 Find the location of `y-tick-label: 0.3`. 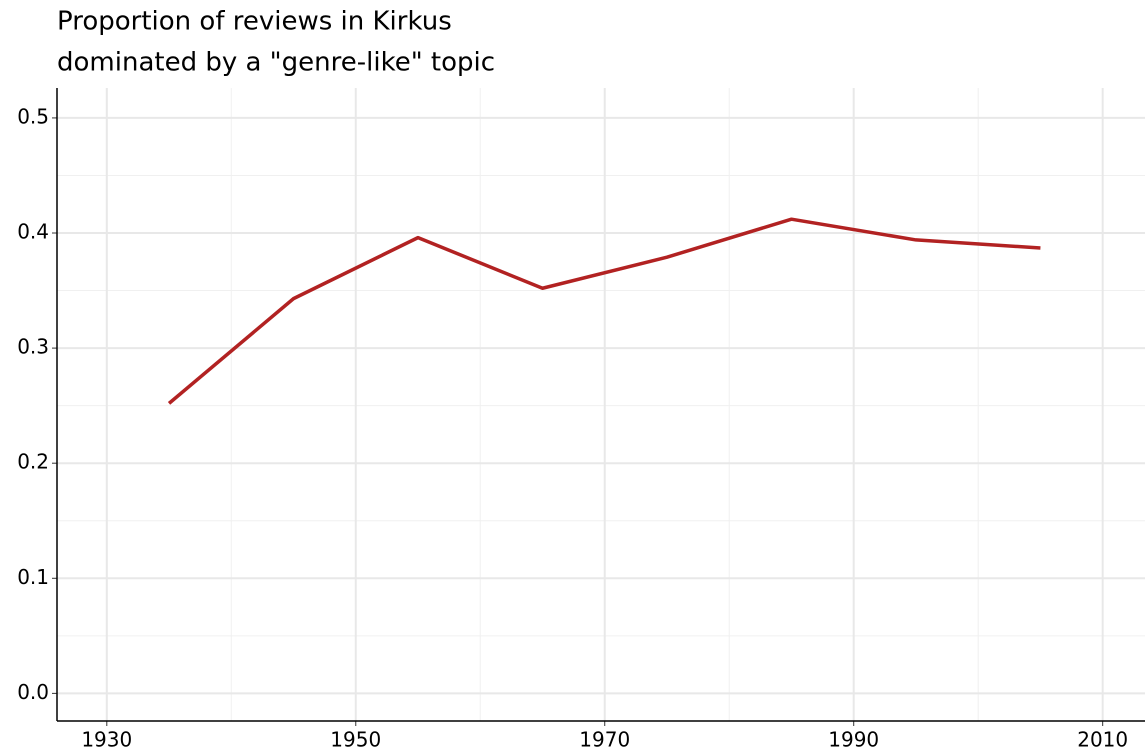

y-tick-label: 0.3 is located at coordinates (33, 347).